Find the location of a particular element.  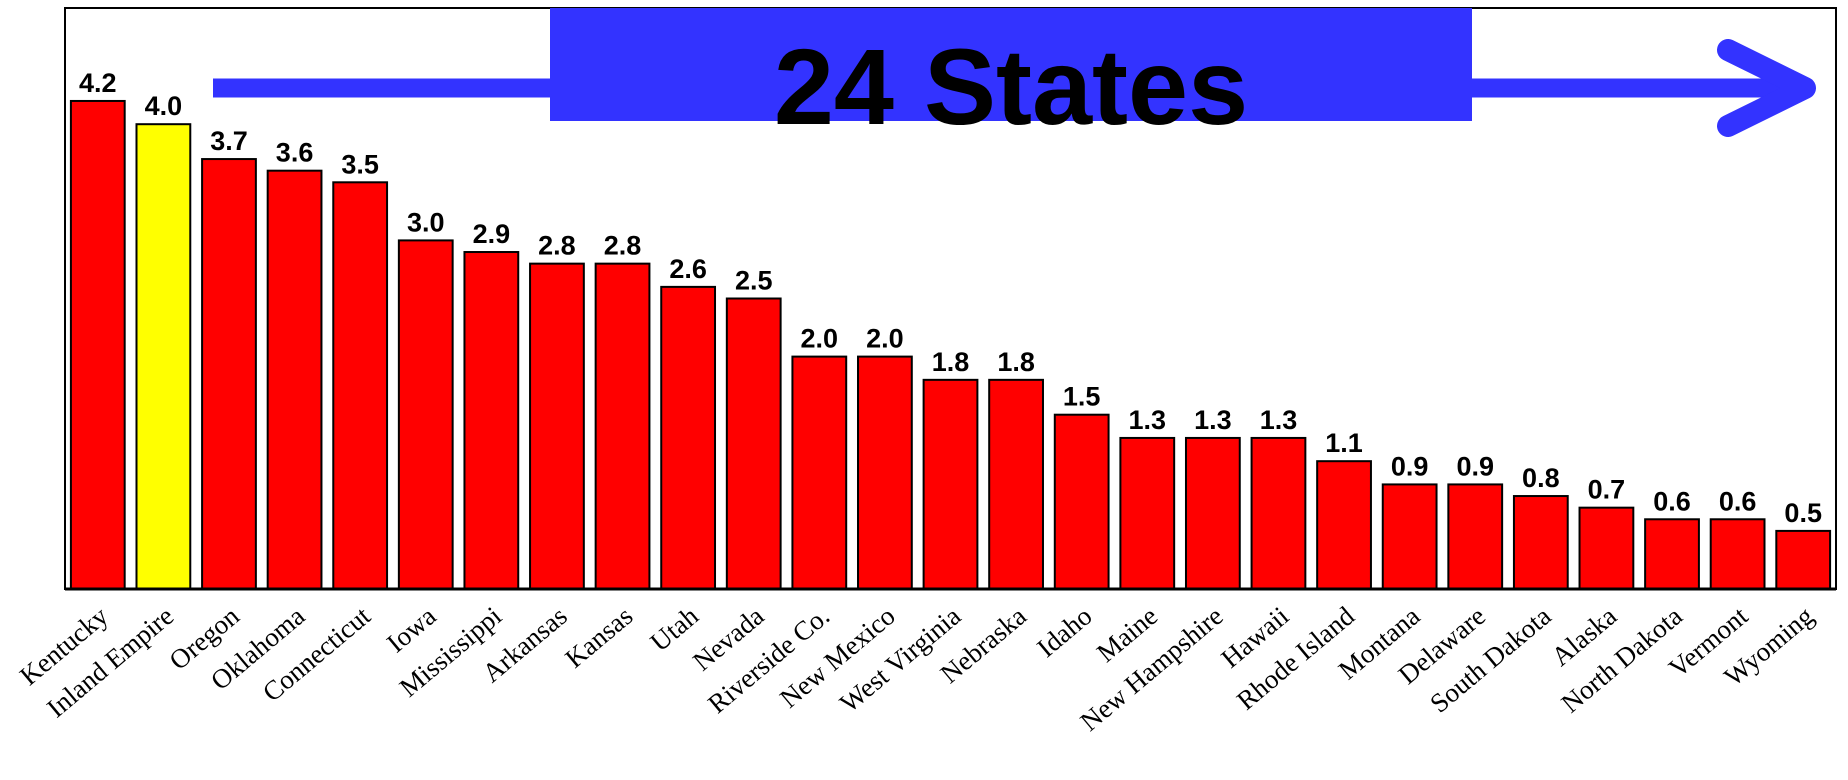

annotation-box is located at coordinates (1011, 64).